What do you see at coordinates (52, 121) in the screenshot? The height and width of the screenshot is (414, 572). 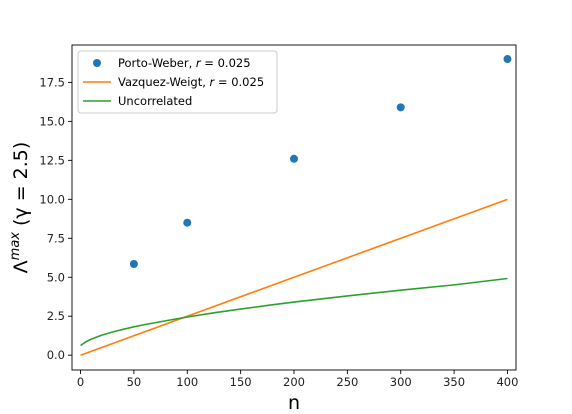 I see `y-tick-label-6: 15.0` at bounding box center [52, 121].